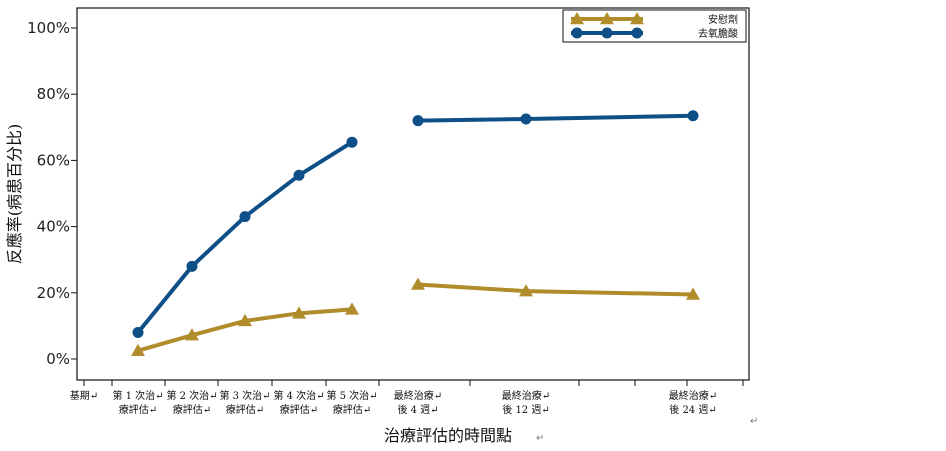 The image size is (946, 451). I want to click on y-tick-label: 40%, so click(53, 227).